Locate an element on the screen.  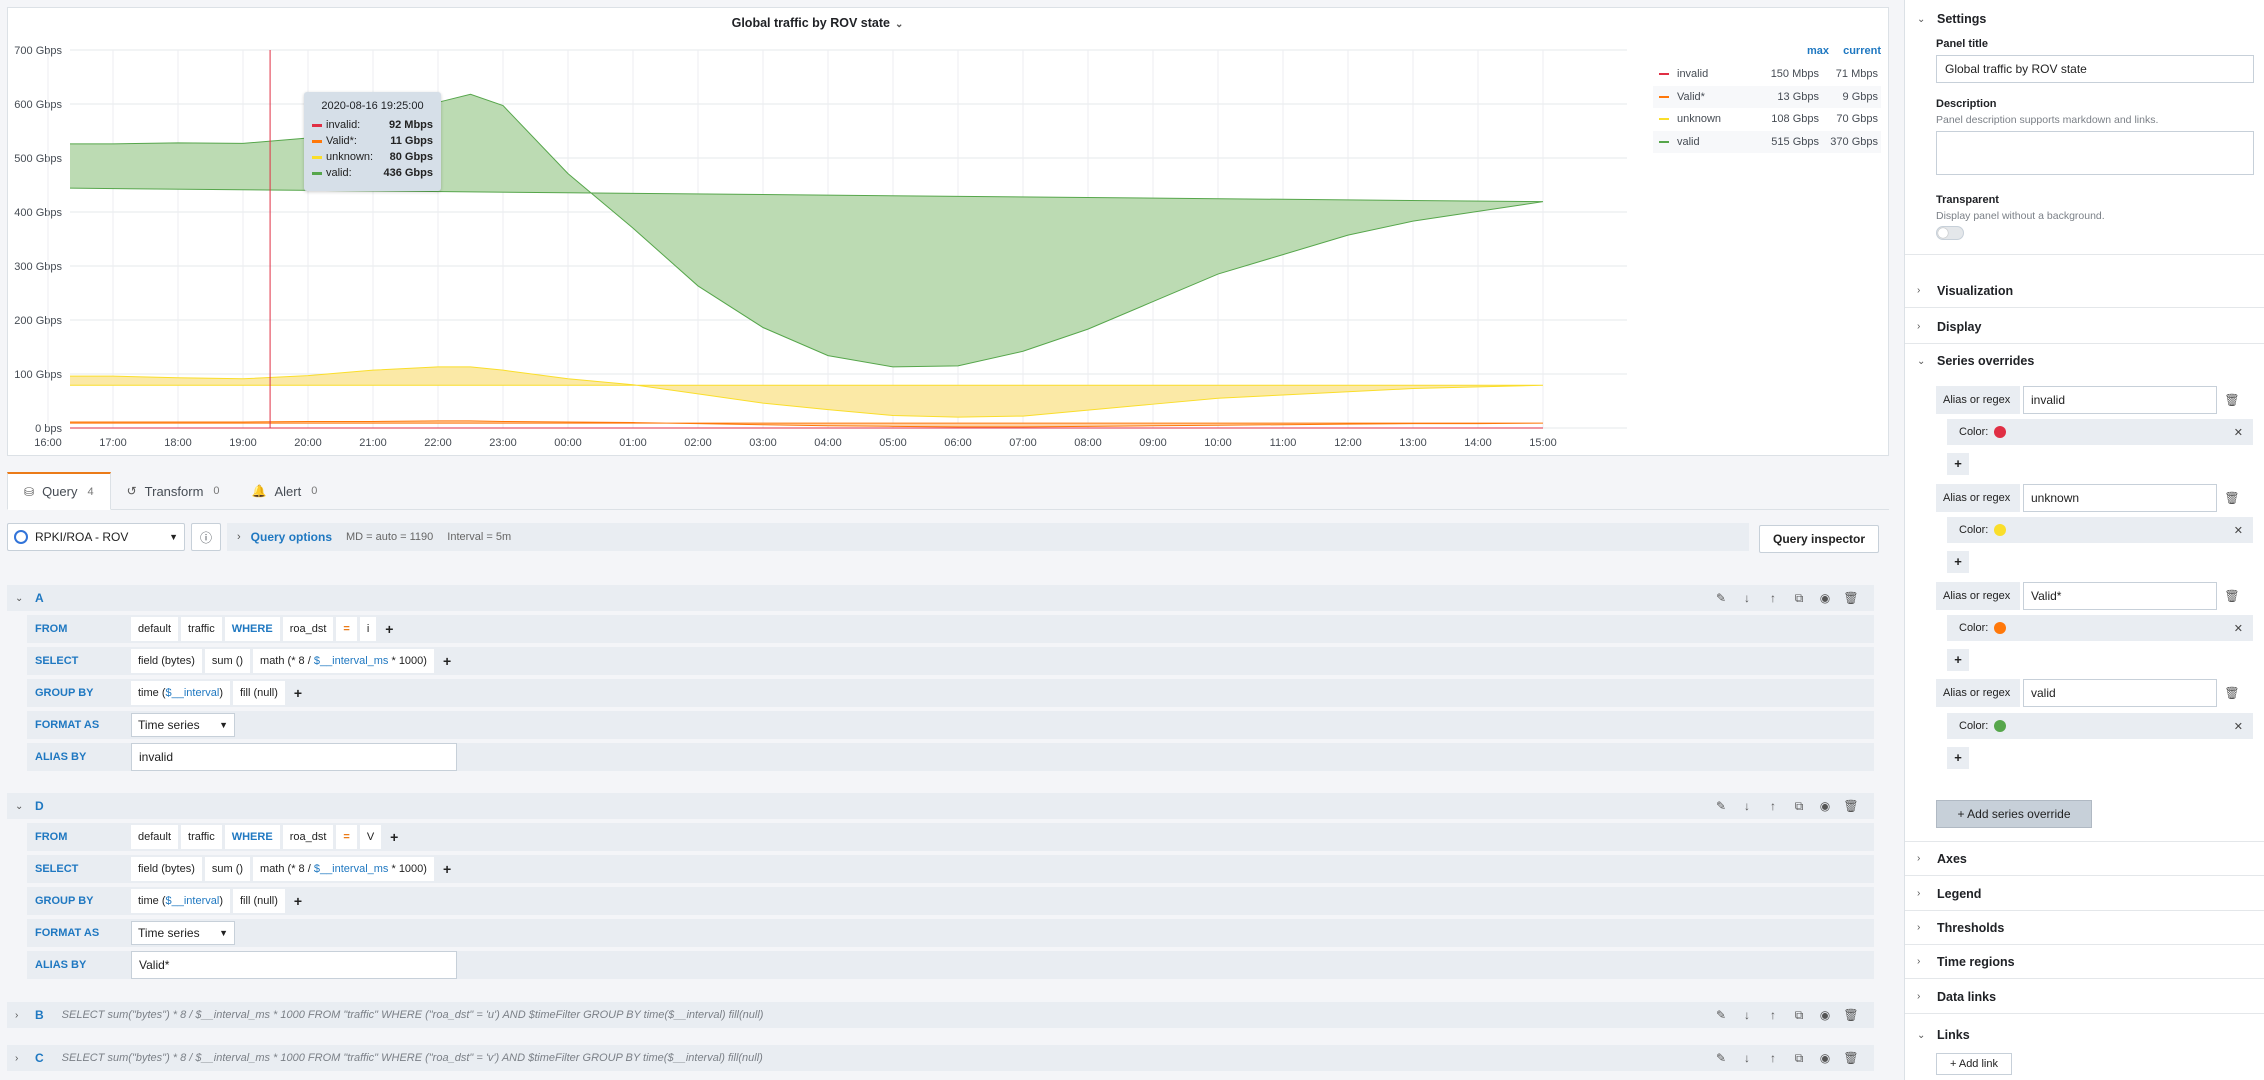
retention-policy: default is located at coordinates (155, 837).